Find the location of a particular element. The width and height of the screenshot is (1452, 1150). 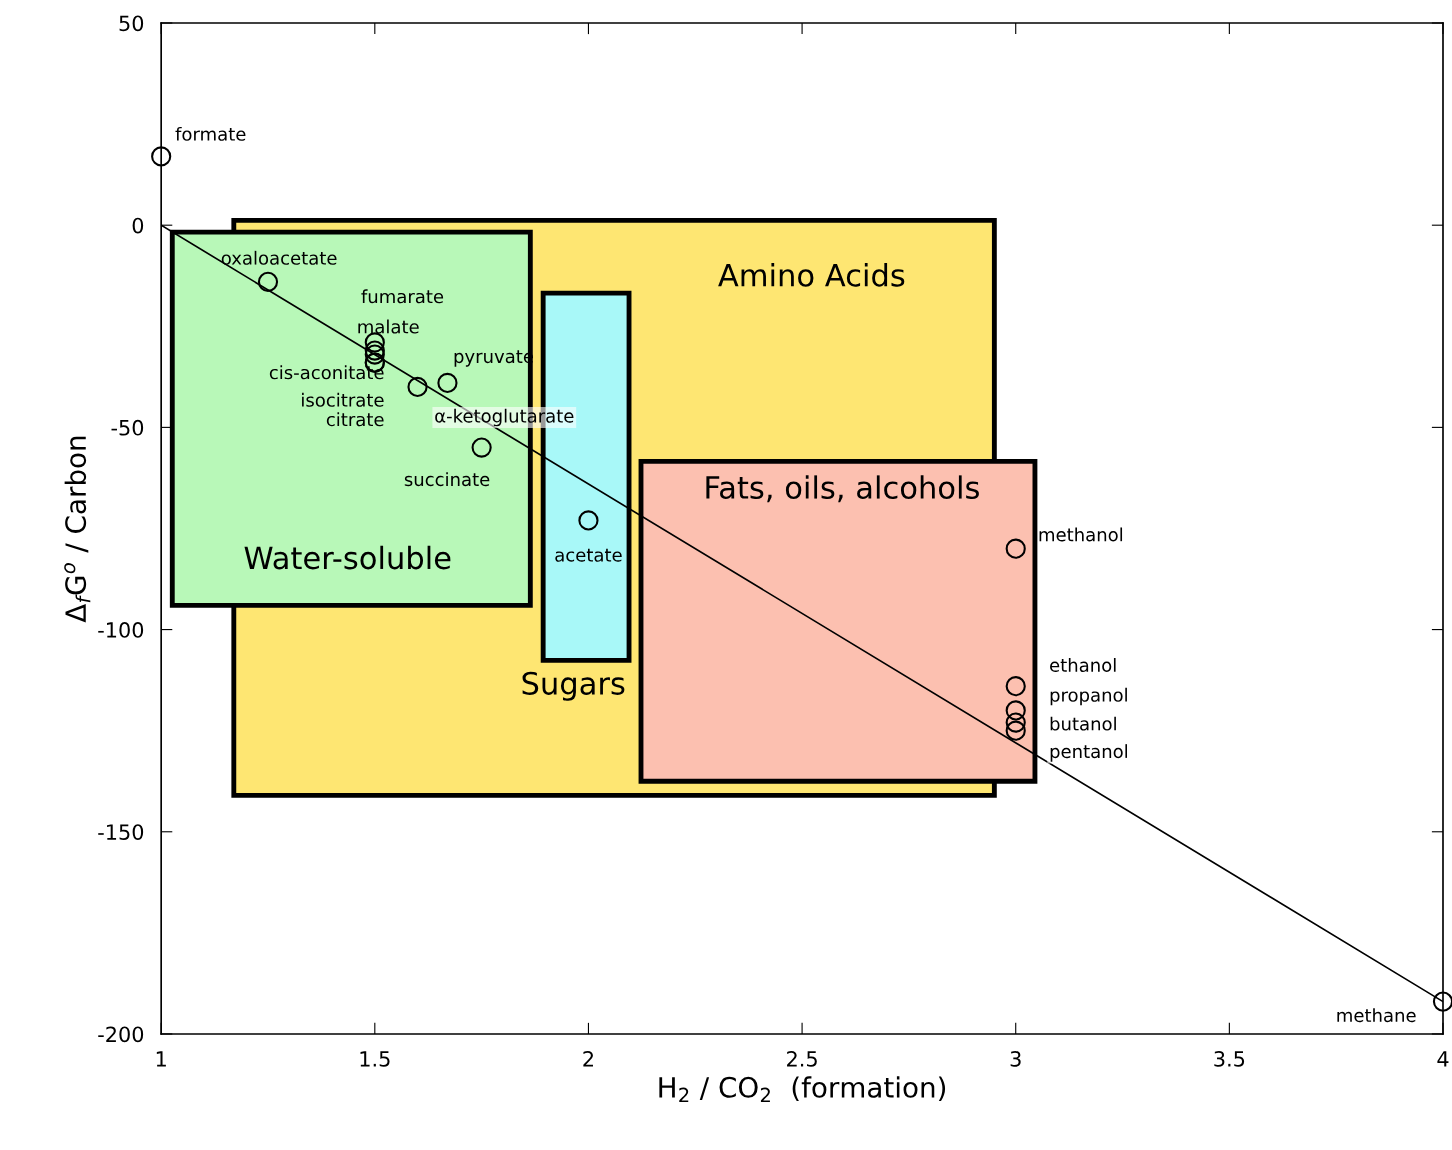

x-tick-label: 3 is located at coordinates (1015, 1059).